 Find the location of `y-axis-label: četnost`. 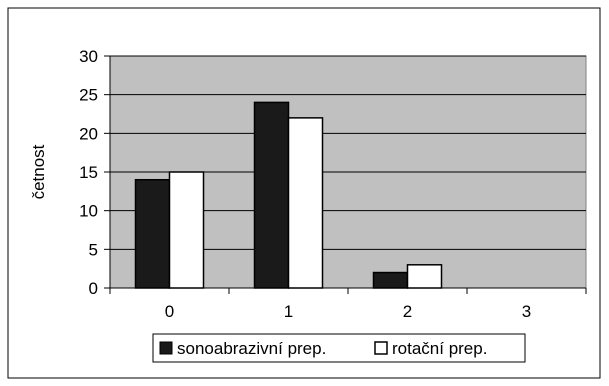

y-axis-label: četnost is located at coordinates (38, 171).